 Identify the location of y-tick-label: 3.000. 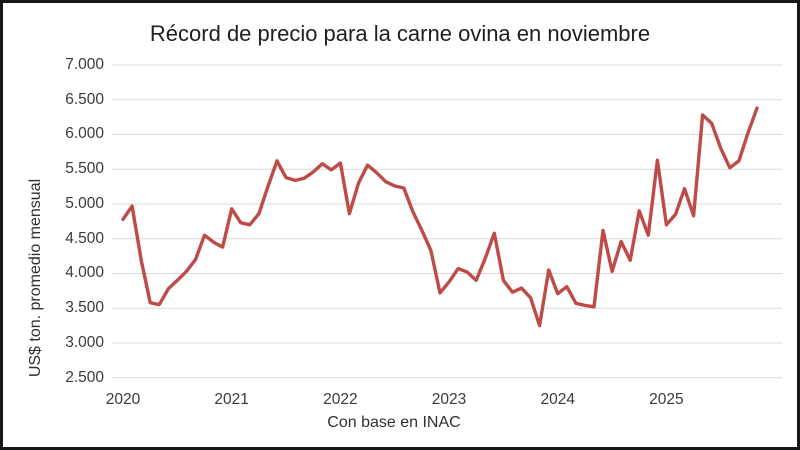
(84, 342).